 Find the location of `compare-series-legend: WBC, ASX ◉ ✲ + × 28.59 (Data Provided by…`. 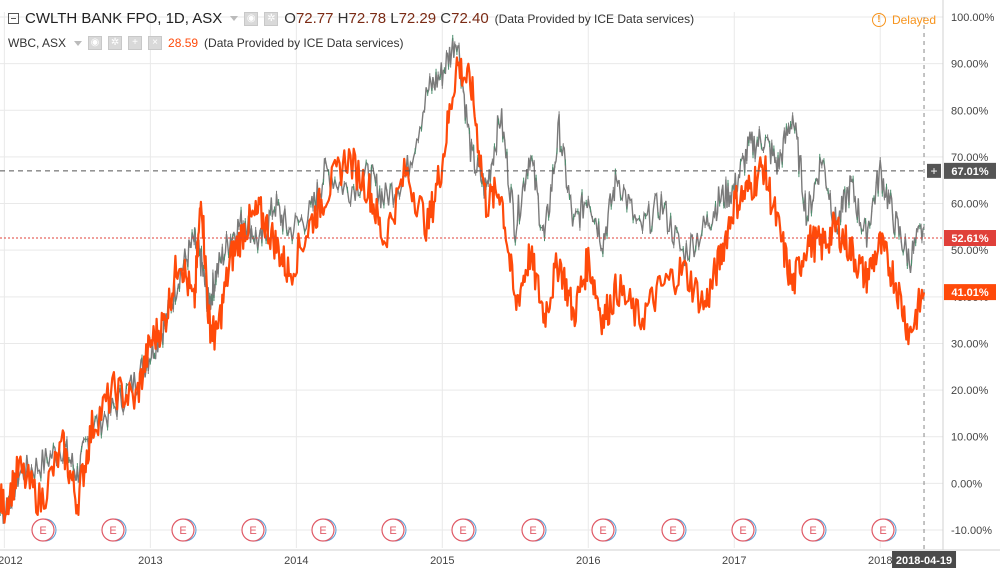

compare-series-legend: WBC, ASX ◉ ✲ + × 28.59 (Data Provided by… is located at coordinates (205, 43).